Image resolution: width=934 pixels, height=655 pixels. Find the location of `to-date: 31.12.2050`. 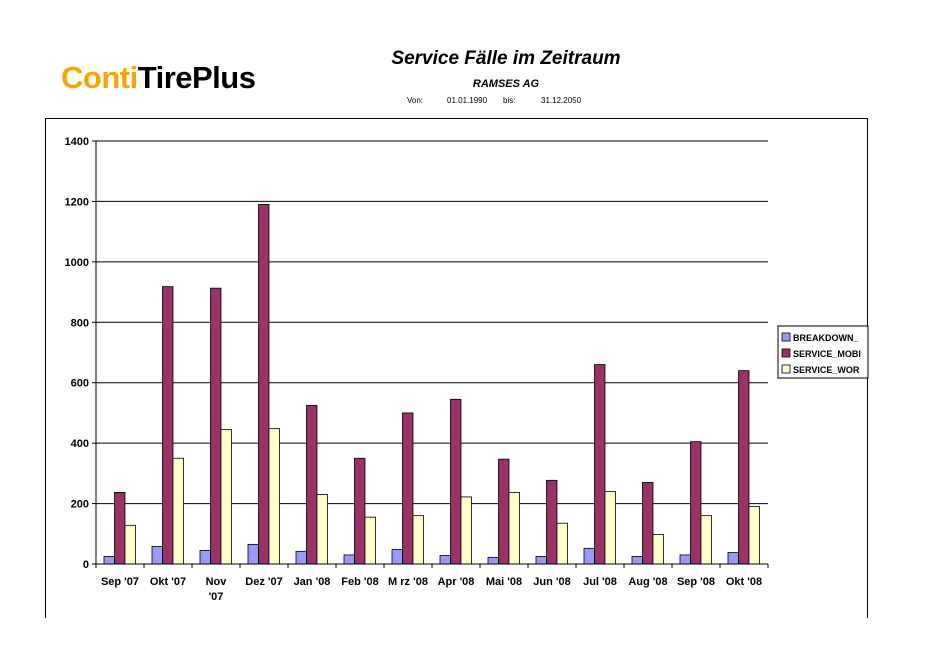

to-date: 31.12.2050 is located at coordinates (561, 100).